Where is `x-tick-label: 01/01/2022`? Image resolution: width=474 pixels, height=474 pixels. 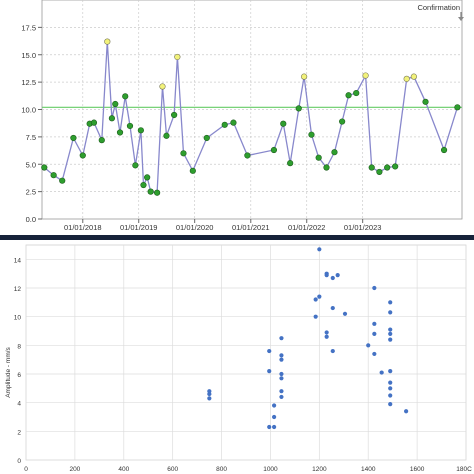
x-tick-label: 01/01/2022 is located at coordinates (307, 227).